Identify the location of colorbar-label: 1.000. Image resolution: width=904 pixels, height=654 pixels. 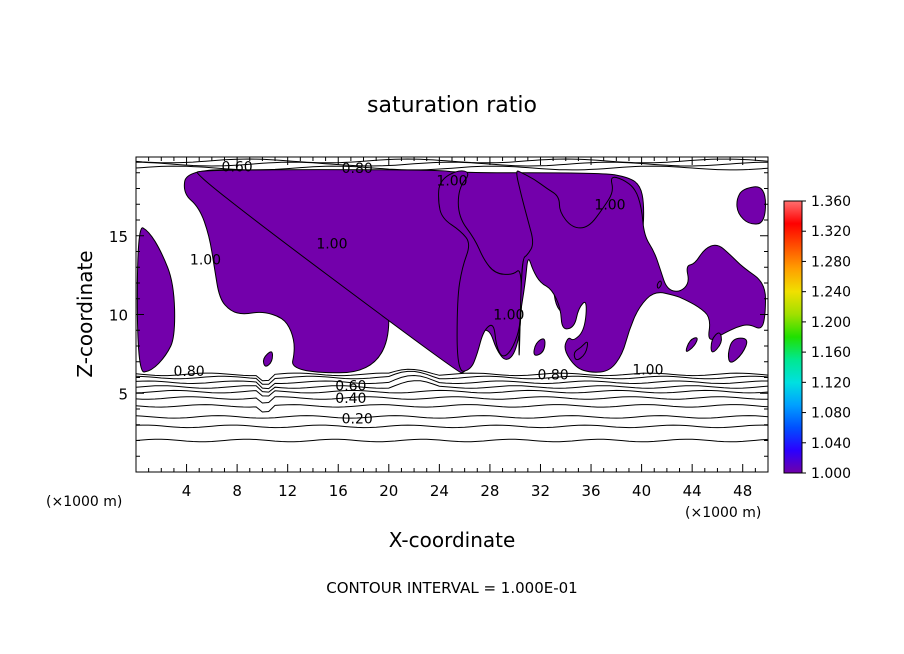
(831, 474).